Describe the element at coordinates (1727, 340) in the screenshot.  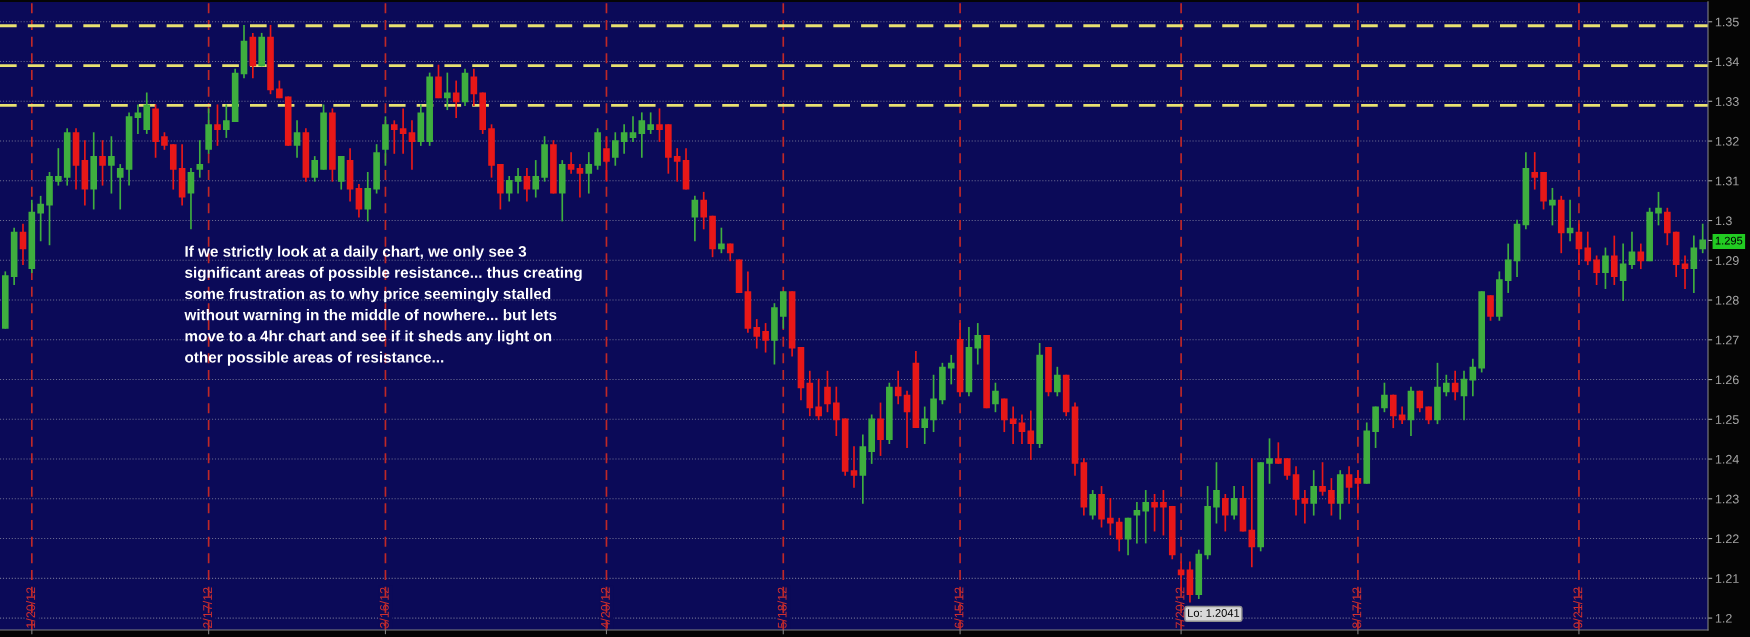
I see `y-tick-label: 1.27` at that location.